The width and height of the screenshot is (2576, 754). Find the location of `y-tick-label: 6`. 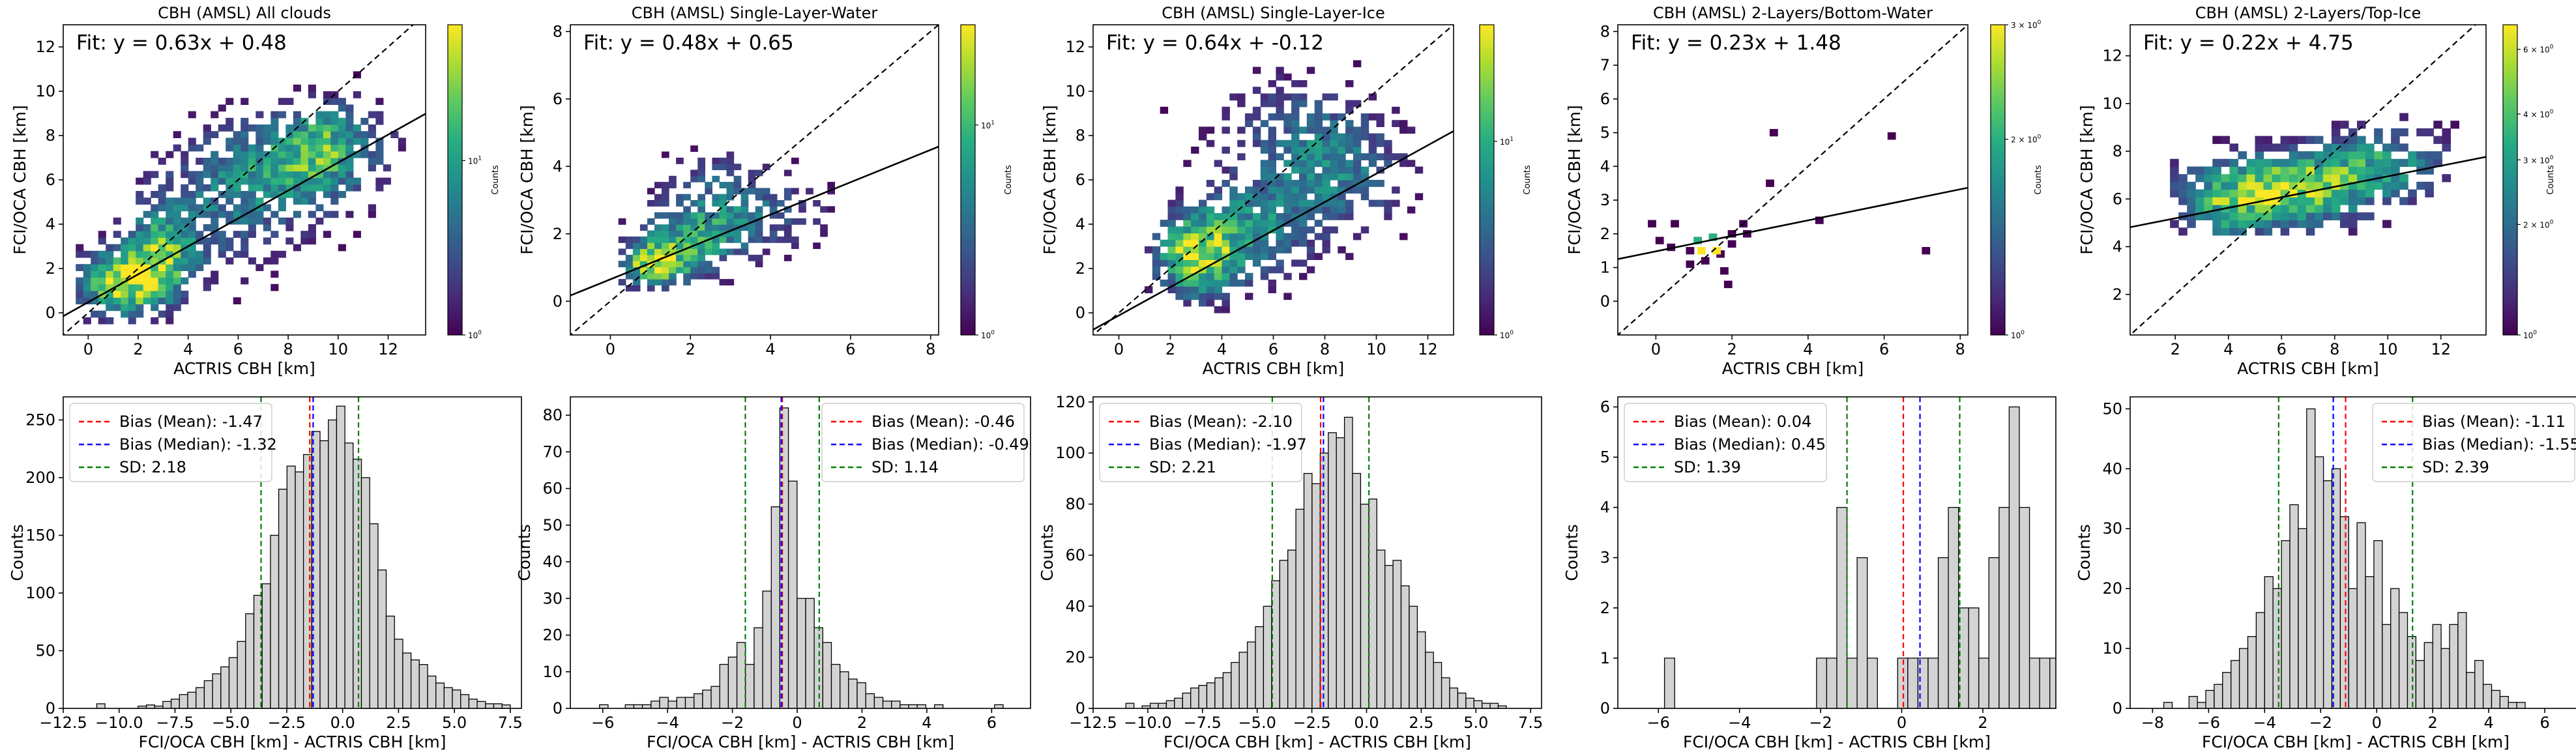

y-tick-label: 6 is located at coordinates (558, 99).